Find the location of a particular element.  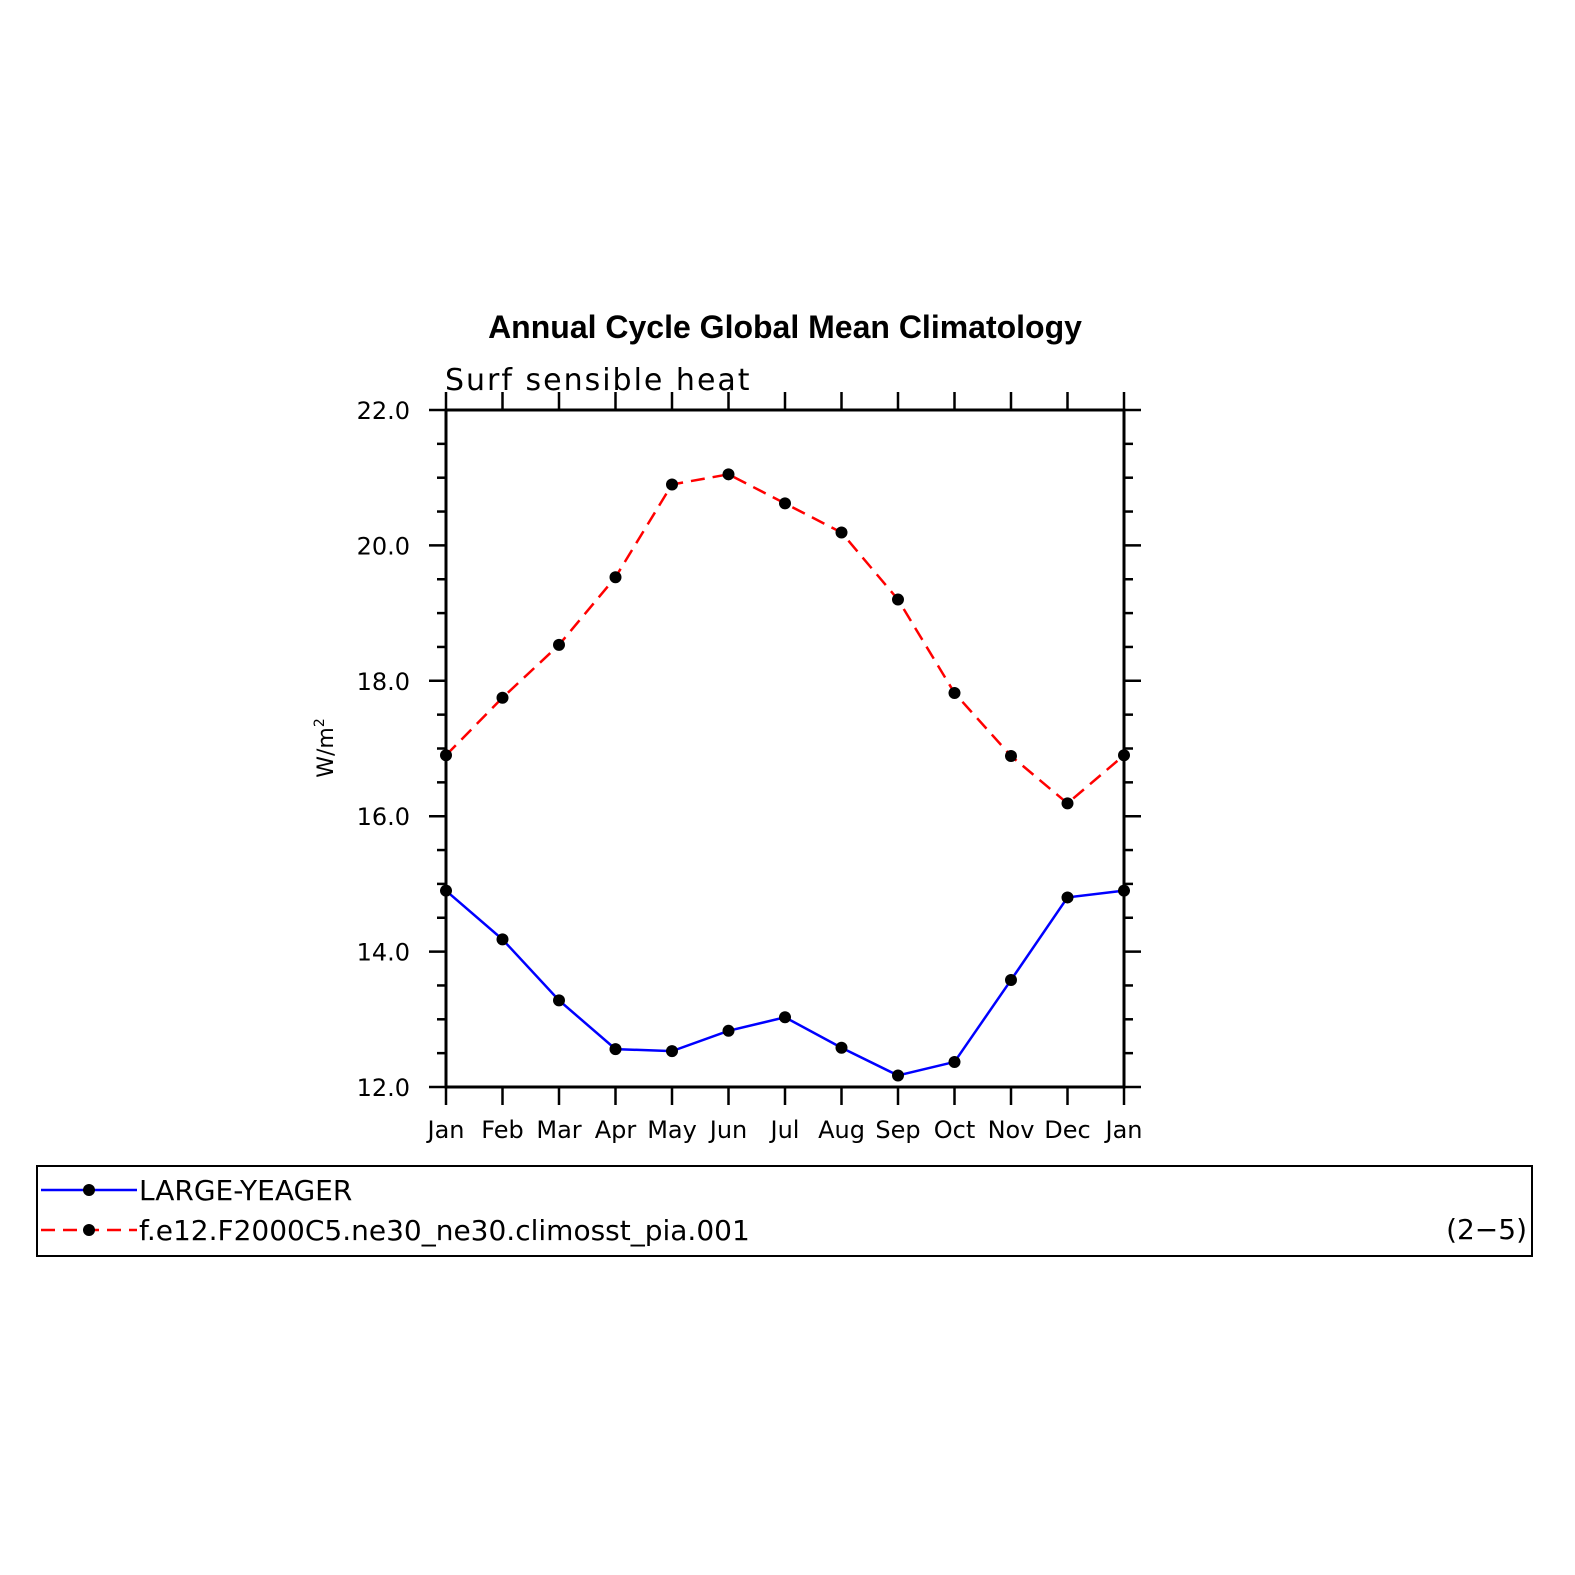

y-tick-label: 18.0 is located at coordinates (383, 682).